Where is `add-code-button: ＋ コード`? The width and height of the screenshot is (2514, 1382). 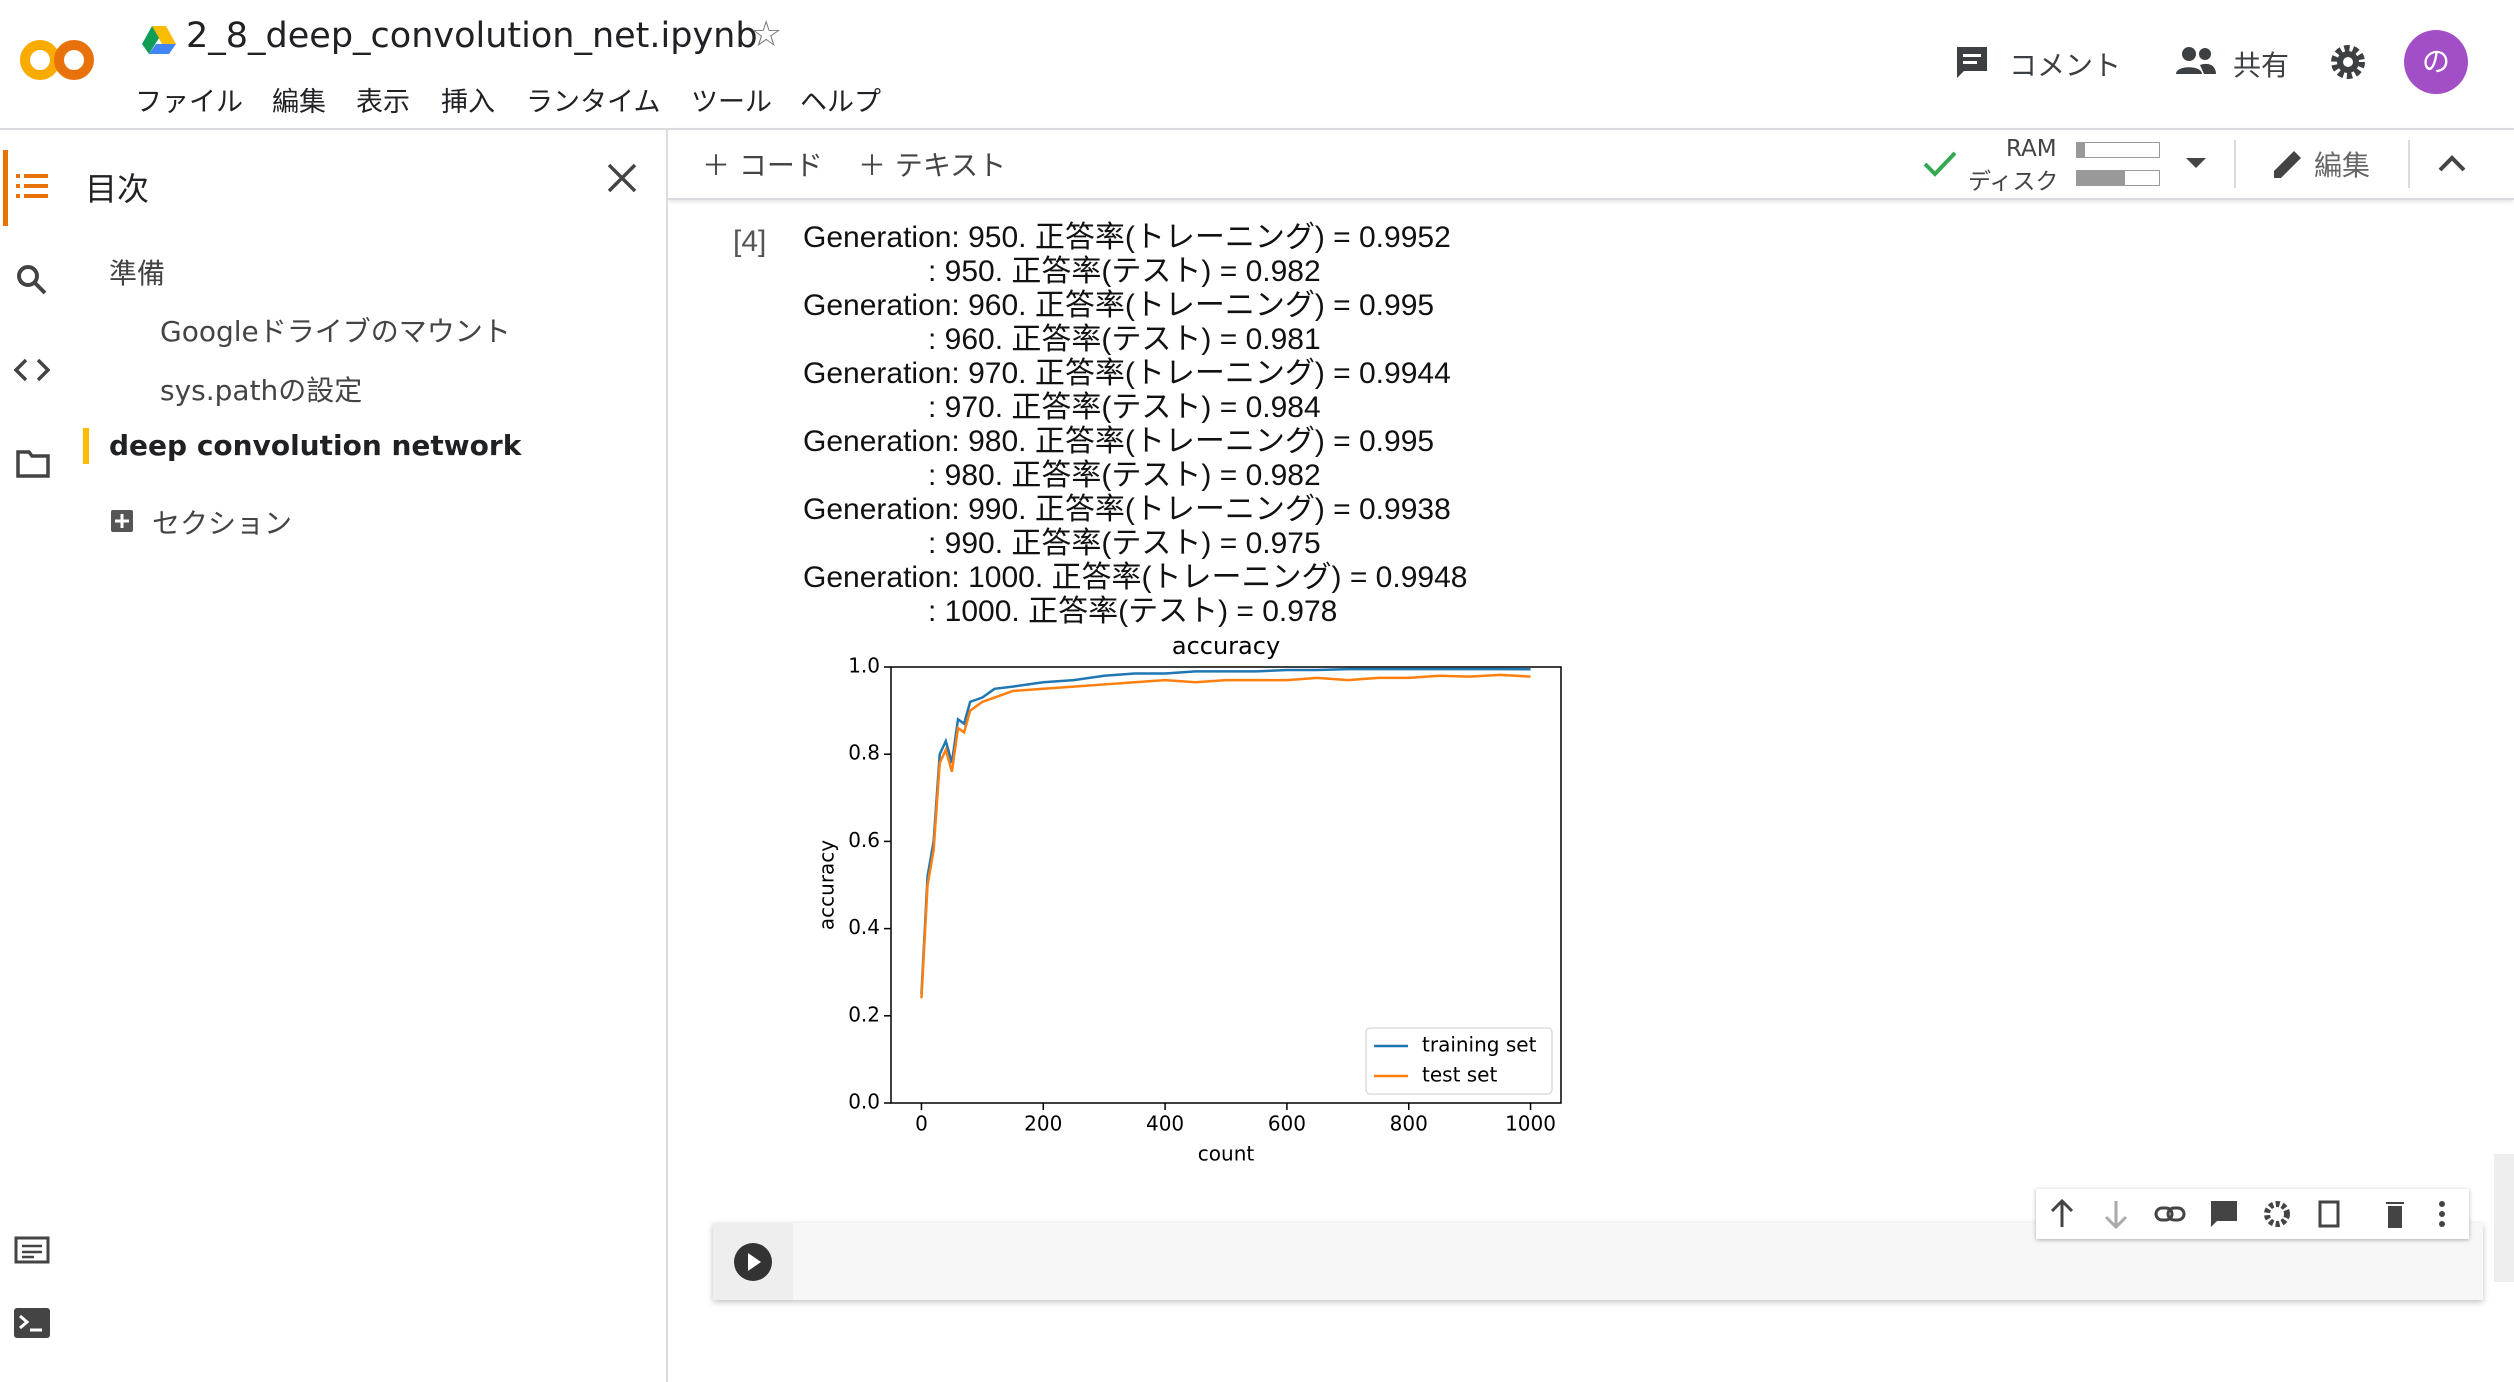
add-code-button: ＋ コード is located at coordinates (762, 165).